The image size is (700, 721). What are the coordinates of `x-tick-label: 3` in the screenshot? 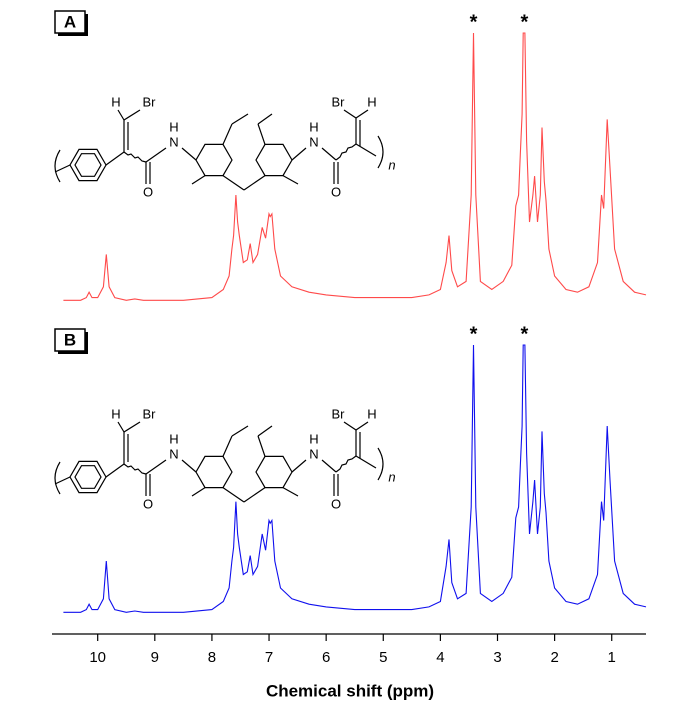 It's located at (497, 657).